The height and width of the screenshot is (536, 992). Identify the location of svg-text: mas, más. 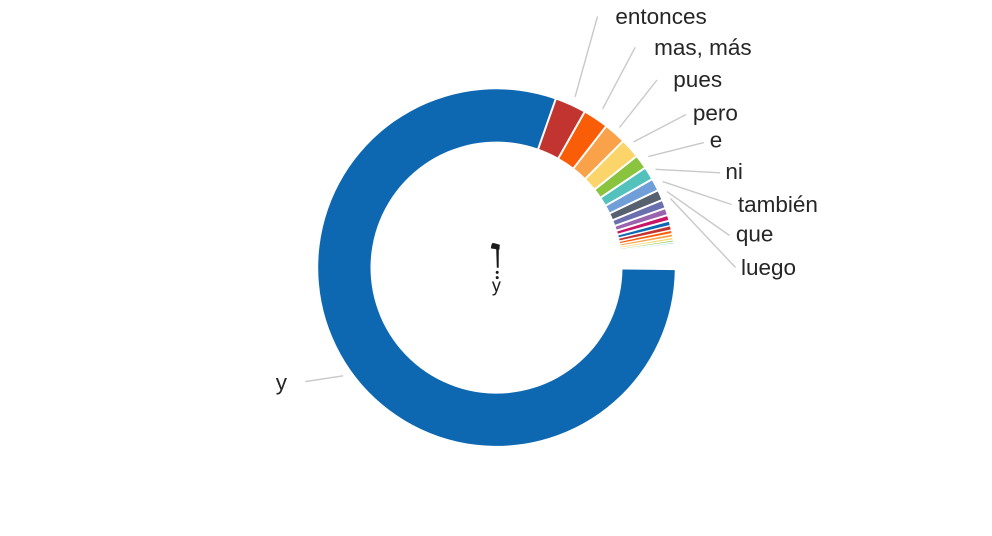
(703, 47).